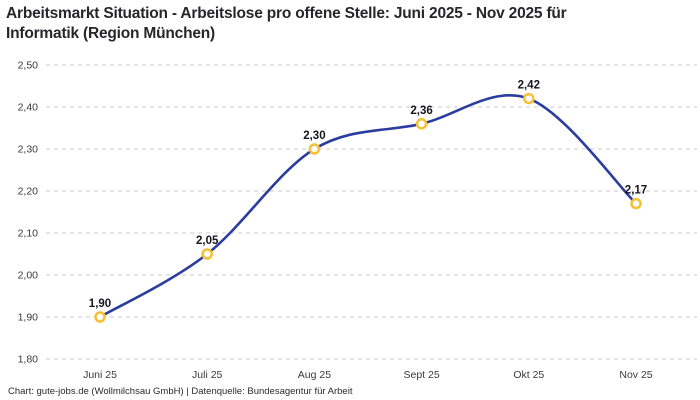  What do you see at coordinates (207, 241) in the screenshot?
I see `data-point-label: 2,05` at bounding box center [207, 241].